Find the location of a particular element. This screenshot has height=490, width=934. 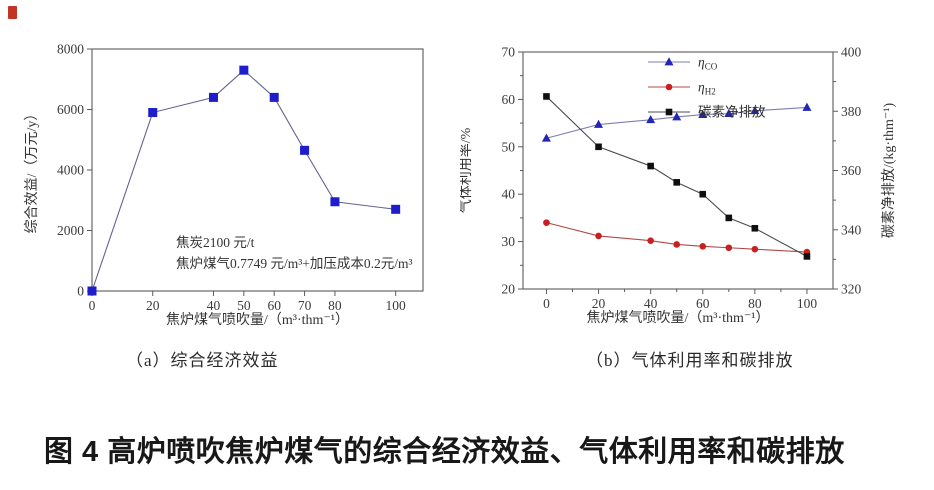

y-tick-label: 2000 is located at coordinates (70, 230).